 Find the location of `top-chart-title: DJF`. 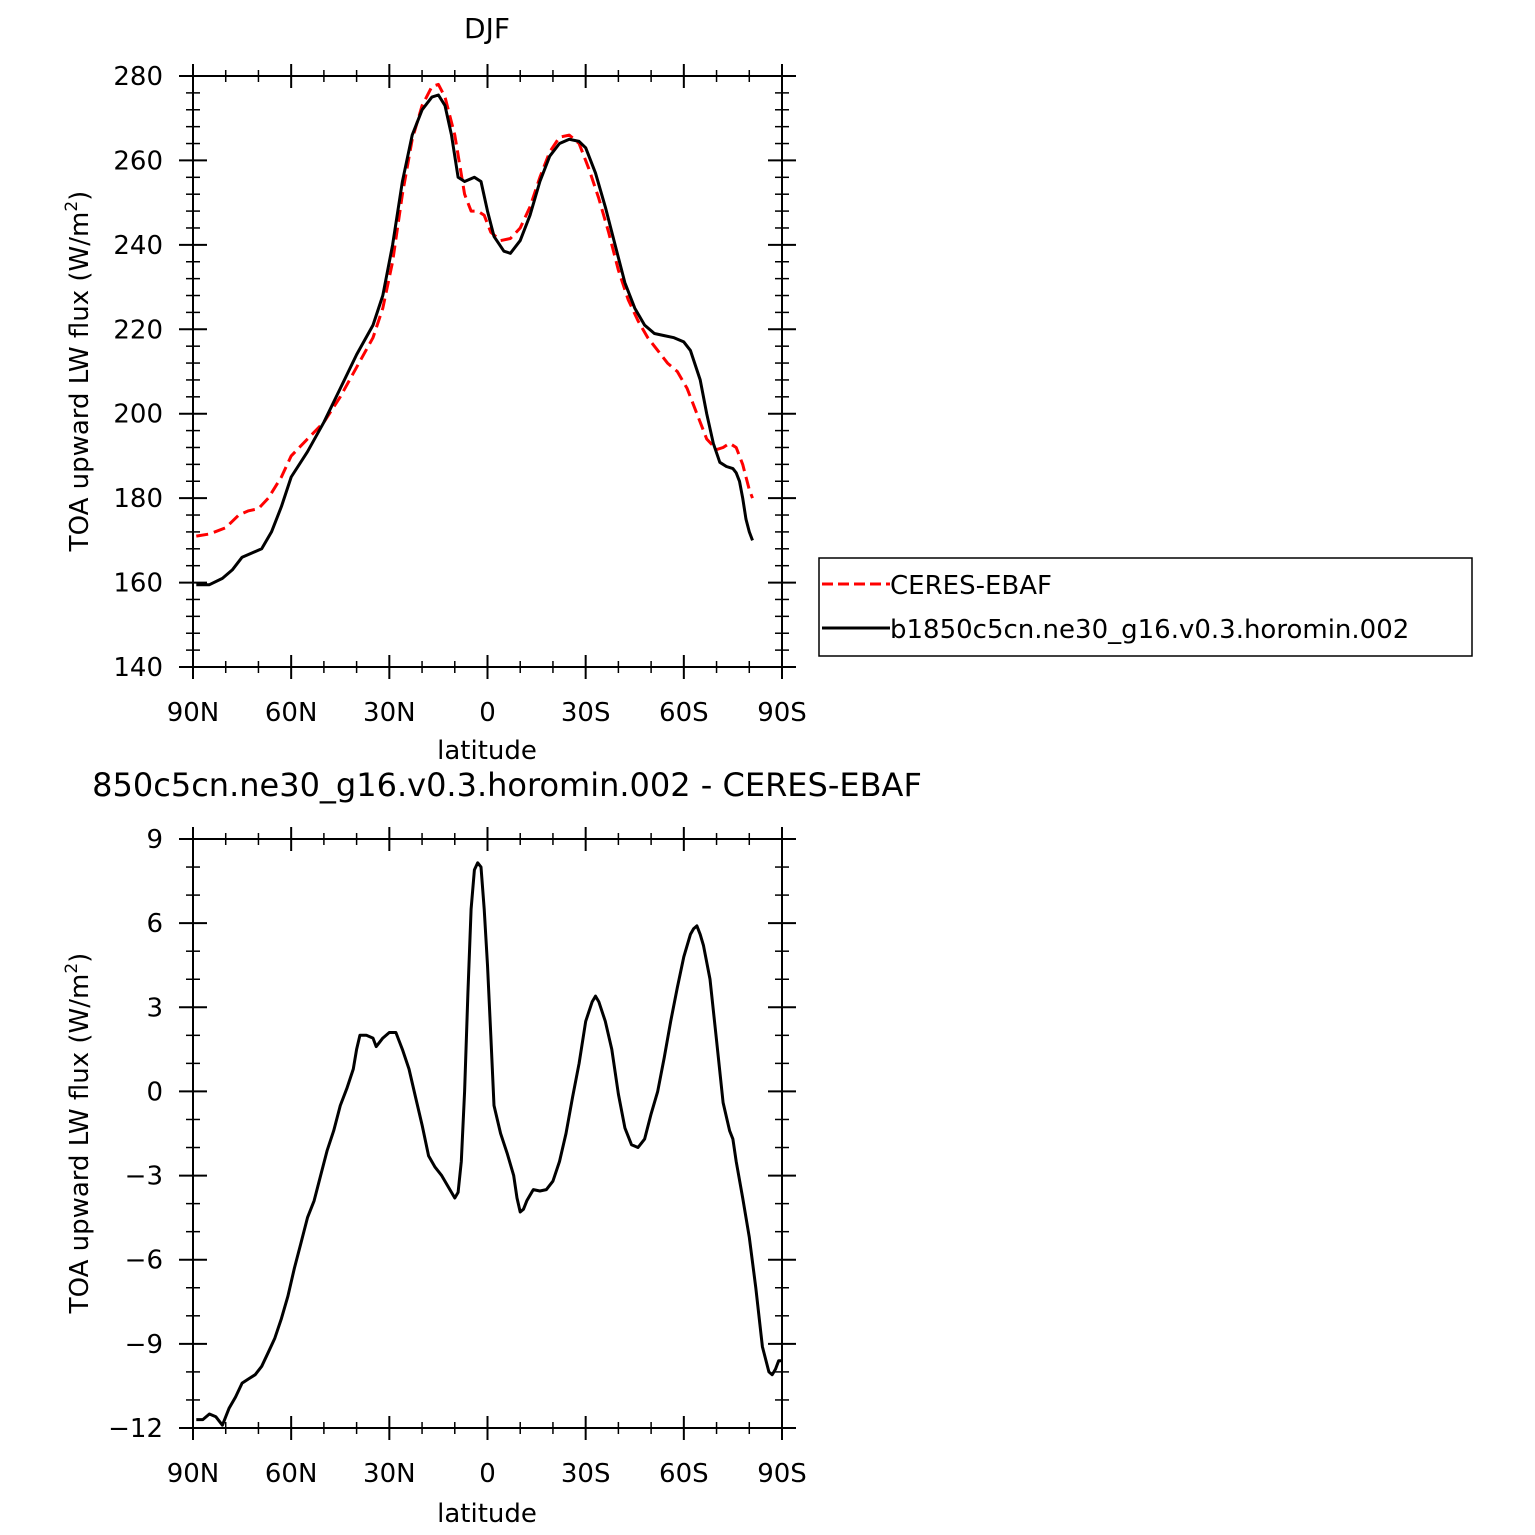

top-chart-title: DJF is located at coordinates (487, 28).